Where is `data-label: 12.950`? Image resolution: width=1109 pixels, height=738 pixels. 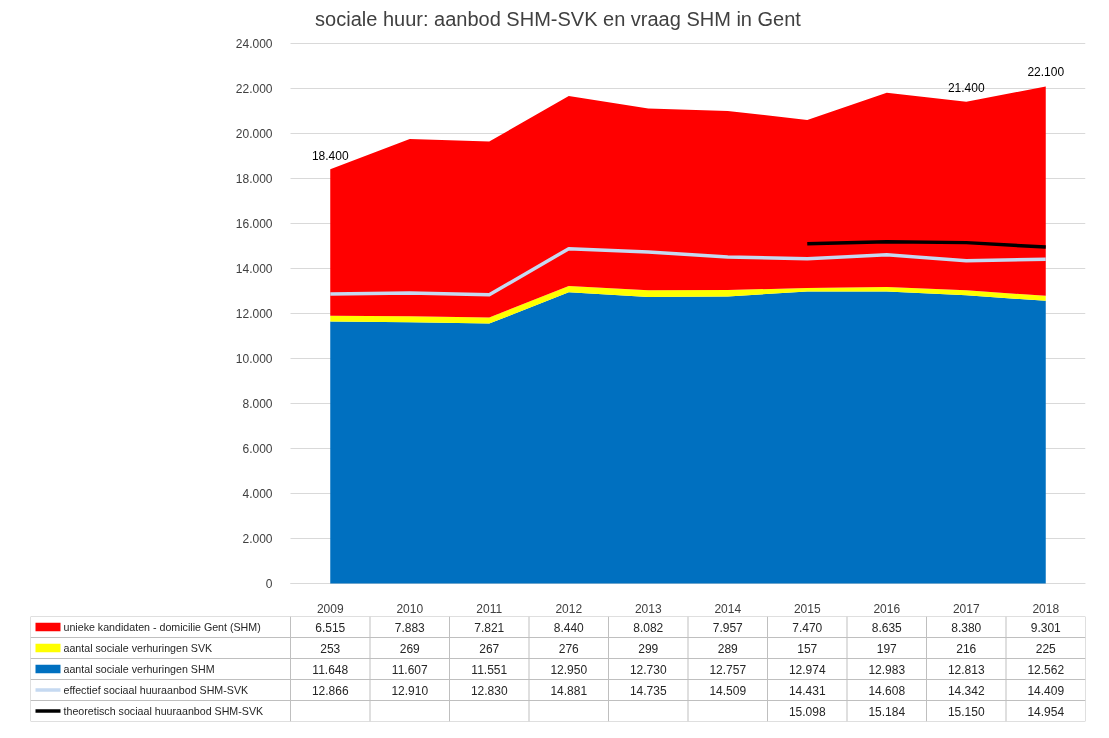
data-label: 12.950 is located at coordinates (569, 669).